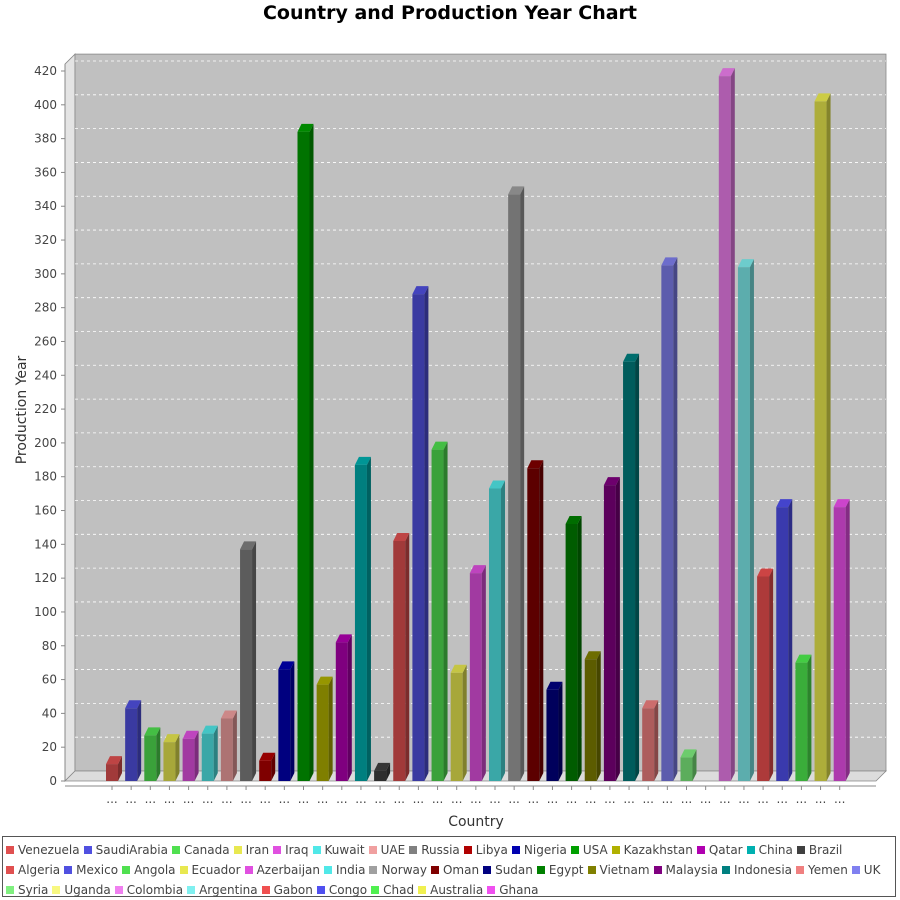 This screenshot has height=900, width=900. Describe the element at coordinates (45, 612) in the screenshot. I see `y-tick-label: 100` at that location.